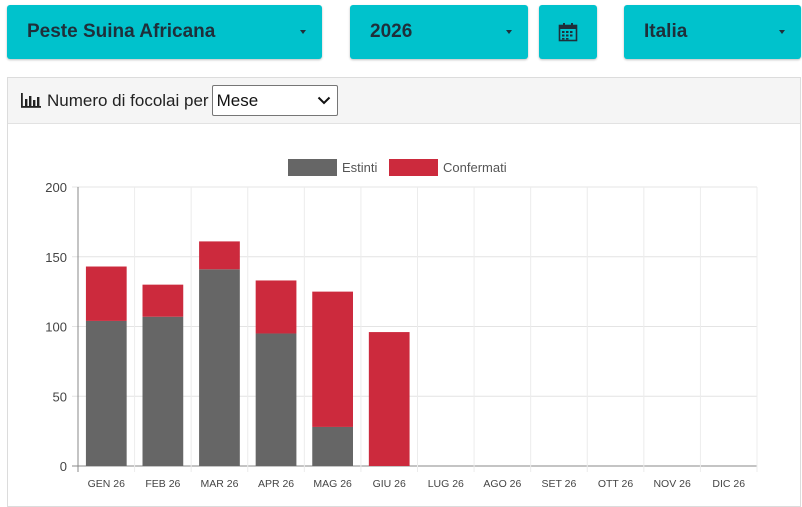 The height and width of the screenshot is (507, 802). I want to click on calendar-icon, so click(568, 32).